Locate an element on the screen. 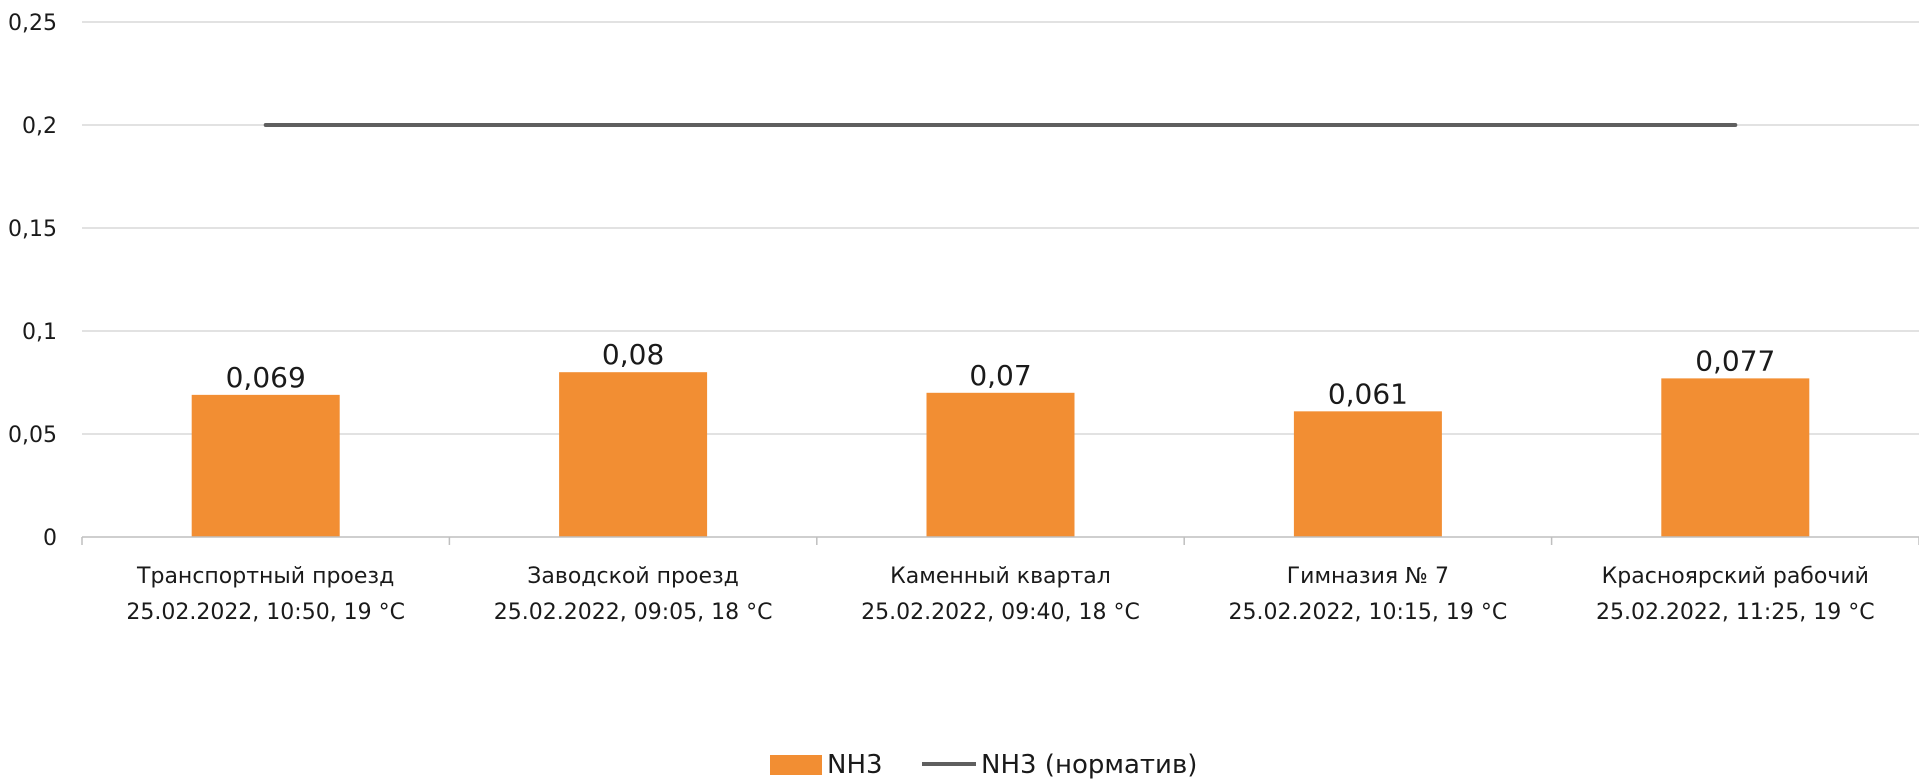  bar-data-label: 0,08 is located at coordinates (633, 354).